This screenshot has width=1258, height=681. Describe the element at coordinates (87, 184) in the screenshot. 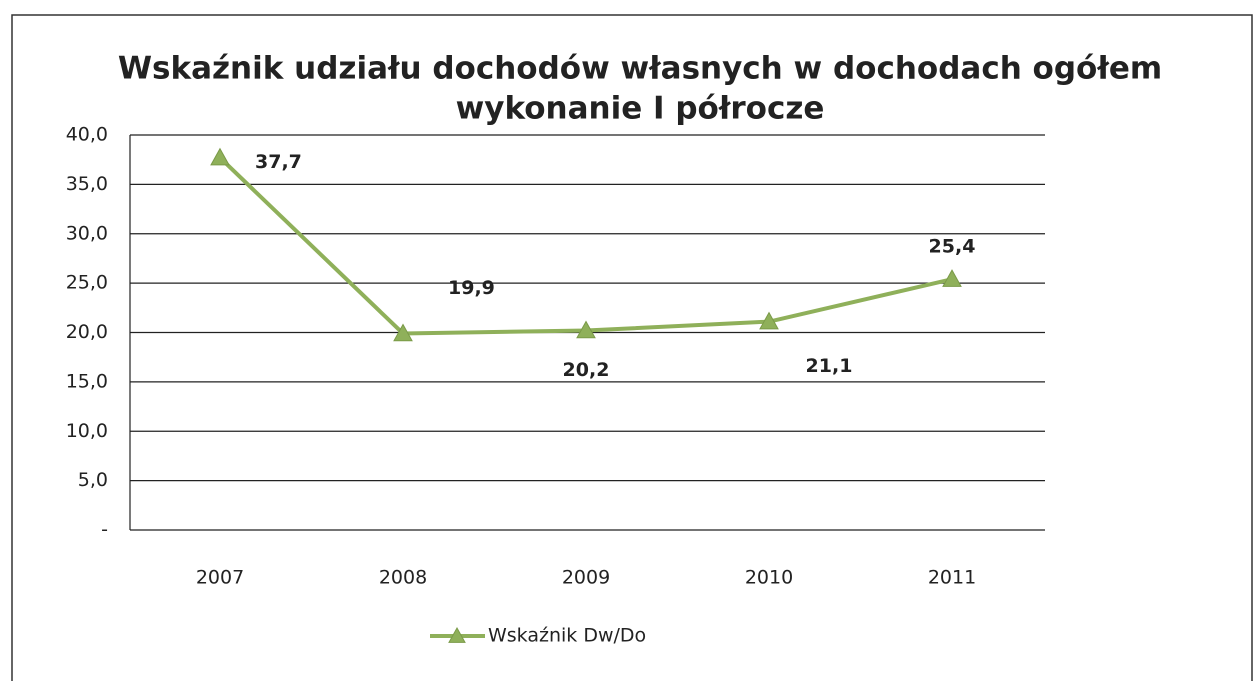

I see `y-tick-label: 35,0` at that location.